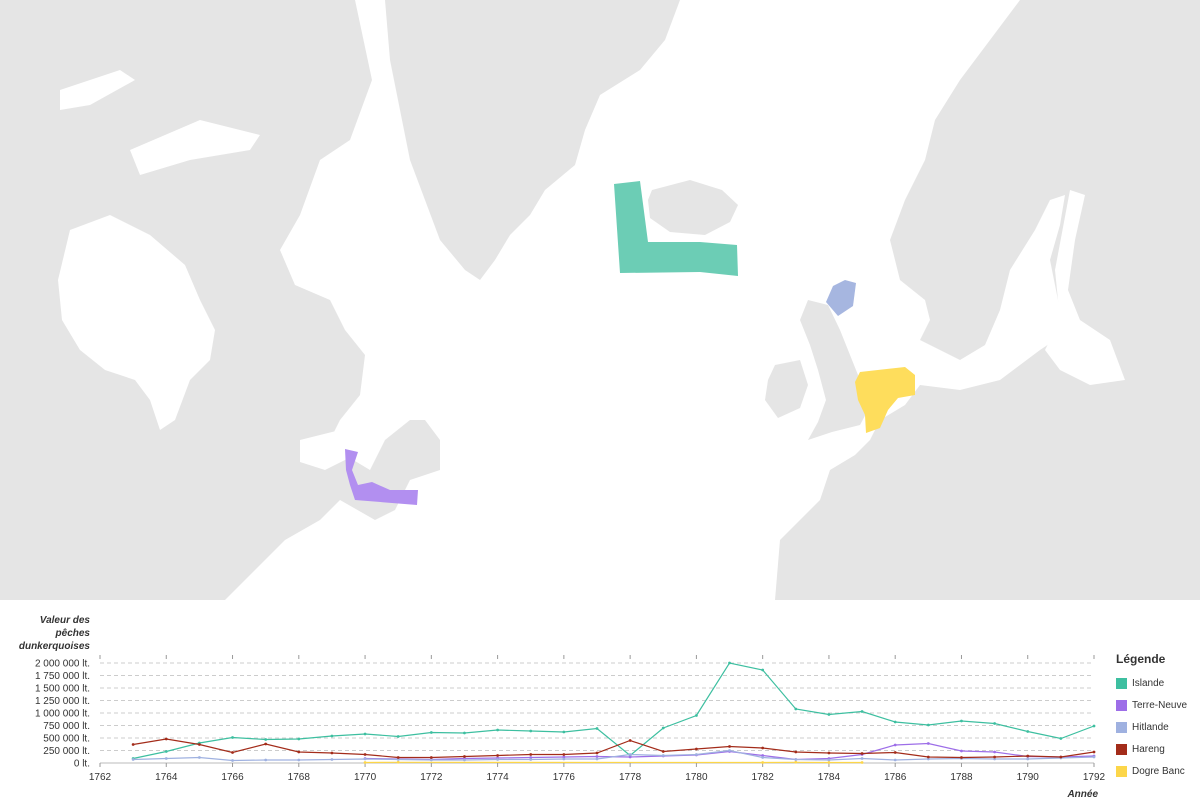 The height and width of the screenshot is (800, 1200). What do you see at coordinates (381, 477) in the screenshot?
I see `zone-terre-neuve` at bounding box center [381, 477].